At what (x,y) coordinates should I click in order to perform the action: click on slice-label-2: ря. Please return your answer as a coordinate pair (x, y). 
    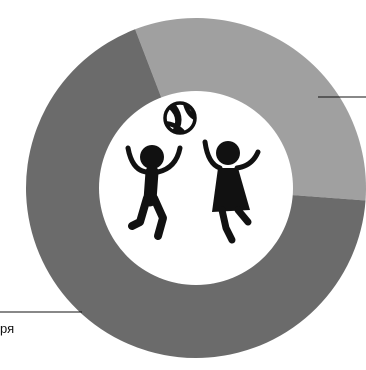
    Looking at the image, I should click on (7, 328).